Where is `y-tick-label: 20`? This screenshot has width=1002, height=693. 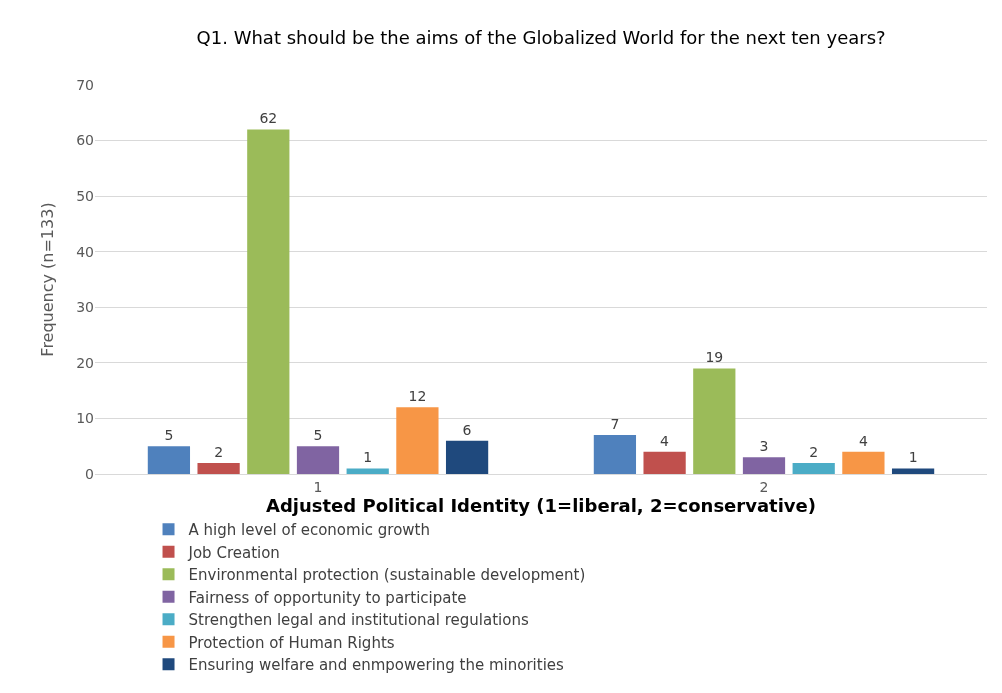
y-tick-label: 20 is located at coordinates (85, 362).